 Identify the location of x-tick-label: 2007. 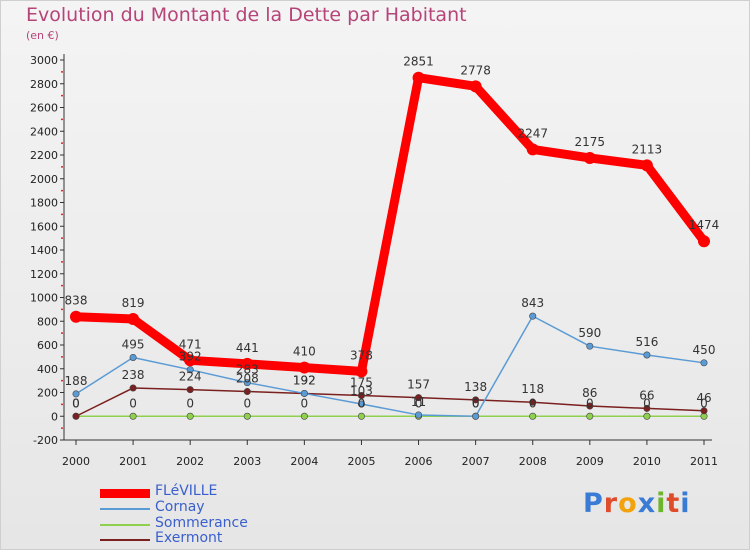
(476, 461).